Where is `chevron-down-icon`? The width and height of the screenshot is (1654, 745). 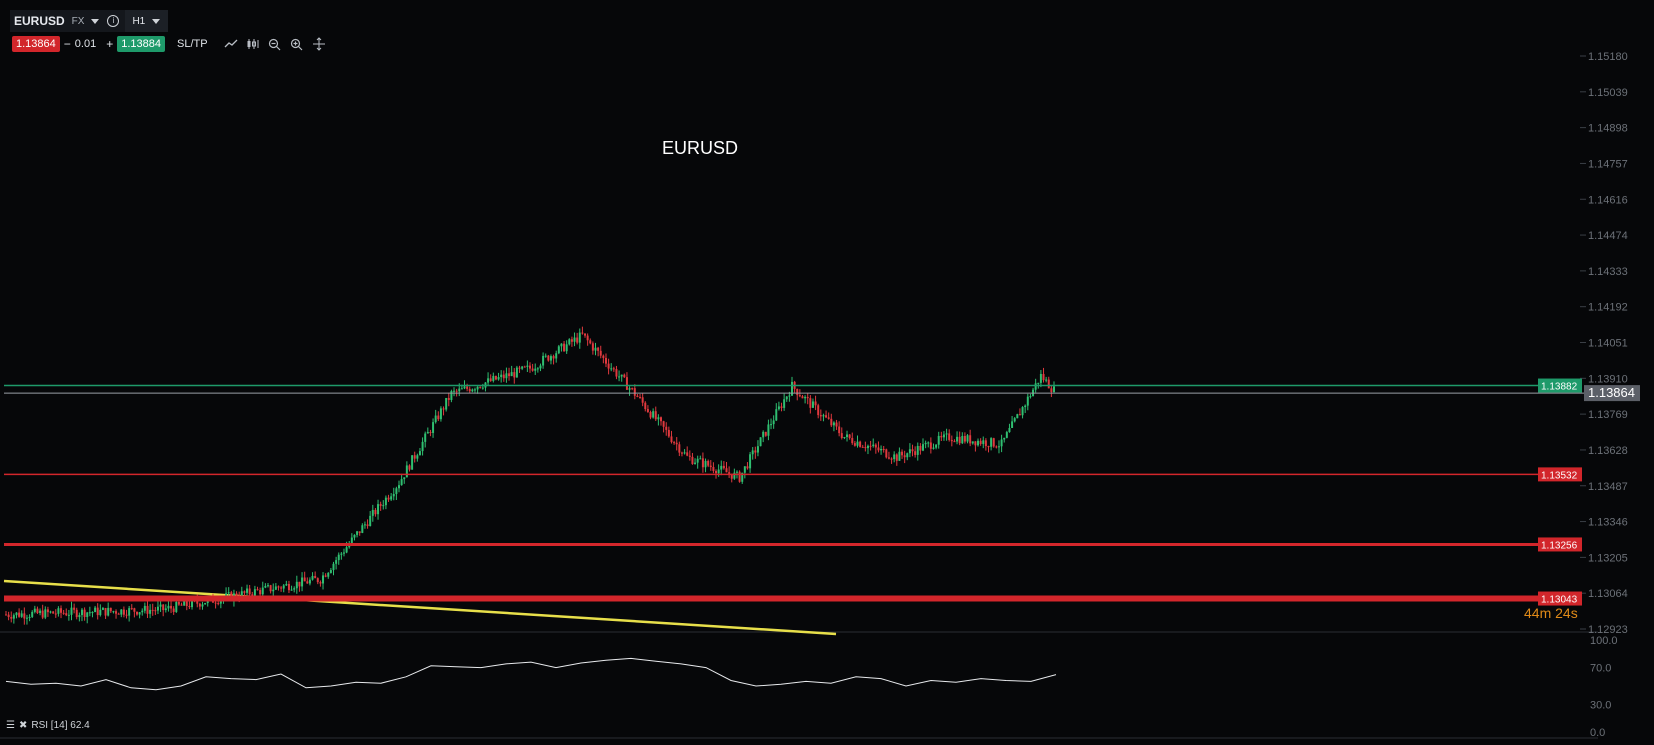 chevron-down-icon is located at coordinates (95, 21).